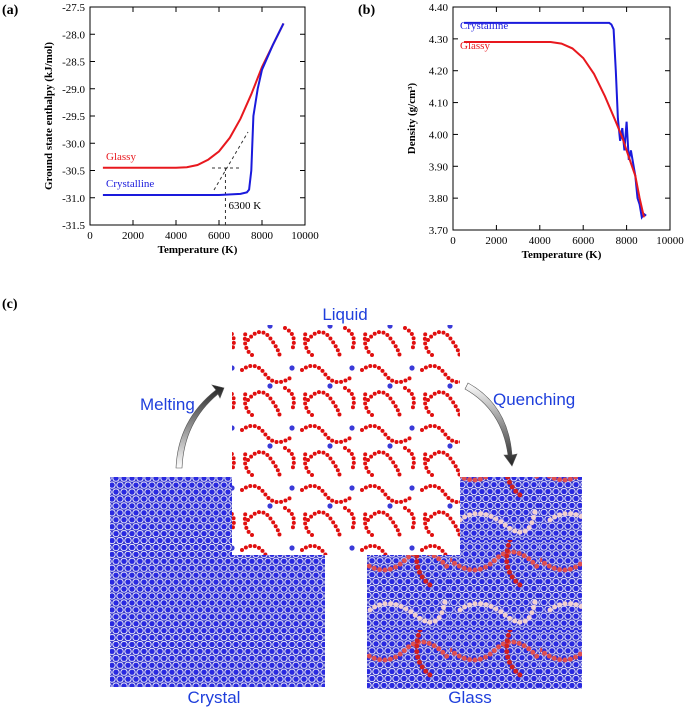 This screenshot has width=685, height=707. What do you see at coordinates (214, 697) in the screenshot?
I see `crystal-label: Crystal` at bounding box center [214, 697].